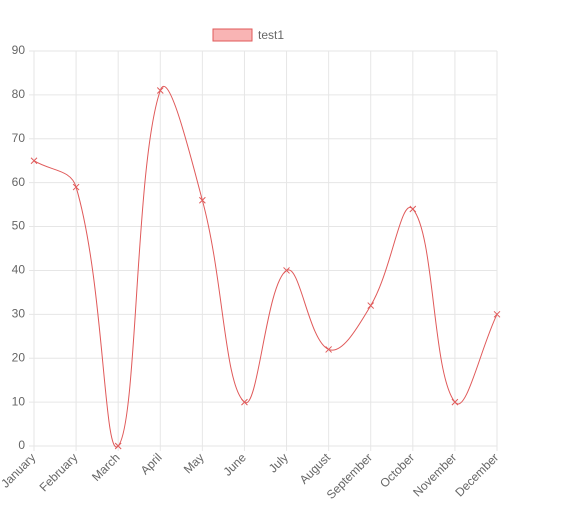 The width and height of the screenshot is (581, 521). I want to click on y-tick-label: 20, so click(19, 357).